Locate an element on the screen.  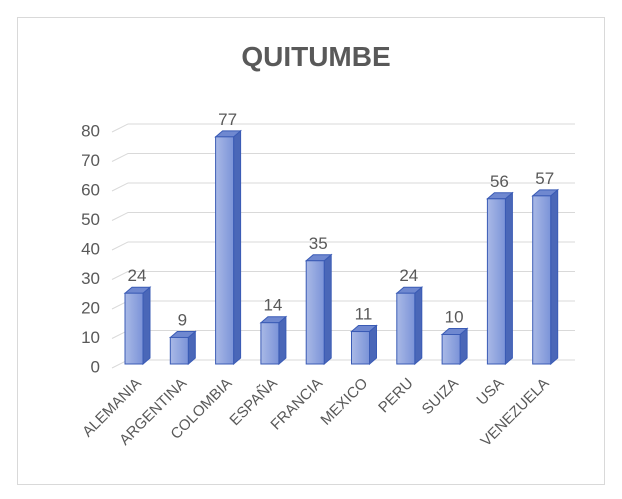
y-tick-label: 0 is located at coordinates (95, 366).